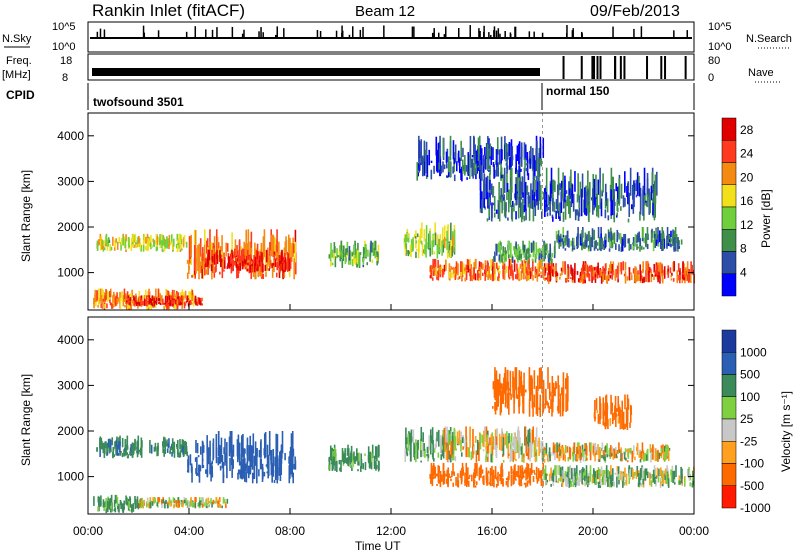 This screenshot has width=800, height=554. Describe the element at coordinates (743, 272) in the screenshot. I see `colorbar-tick-label: 4` at that location.